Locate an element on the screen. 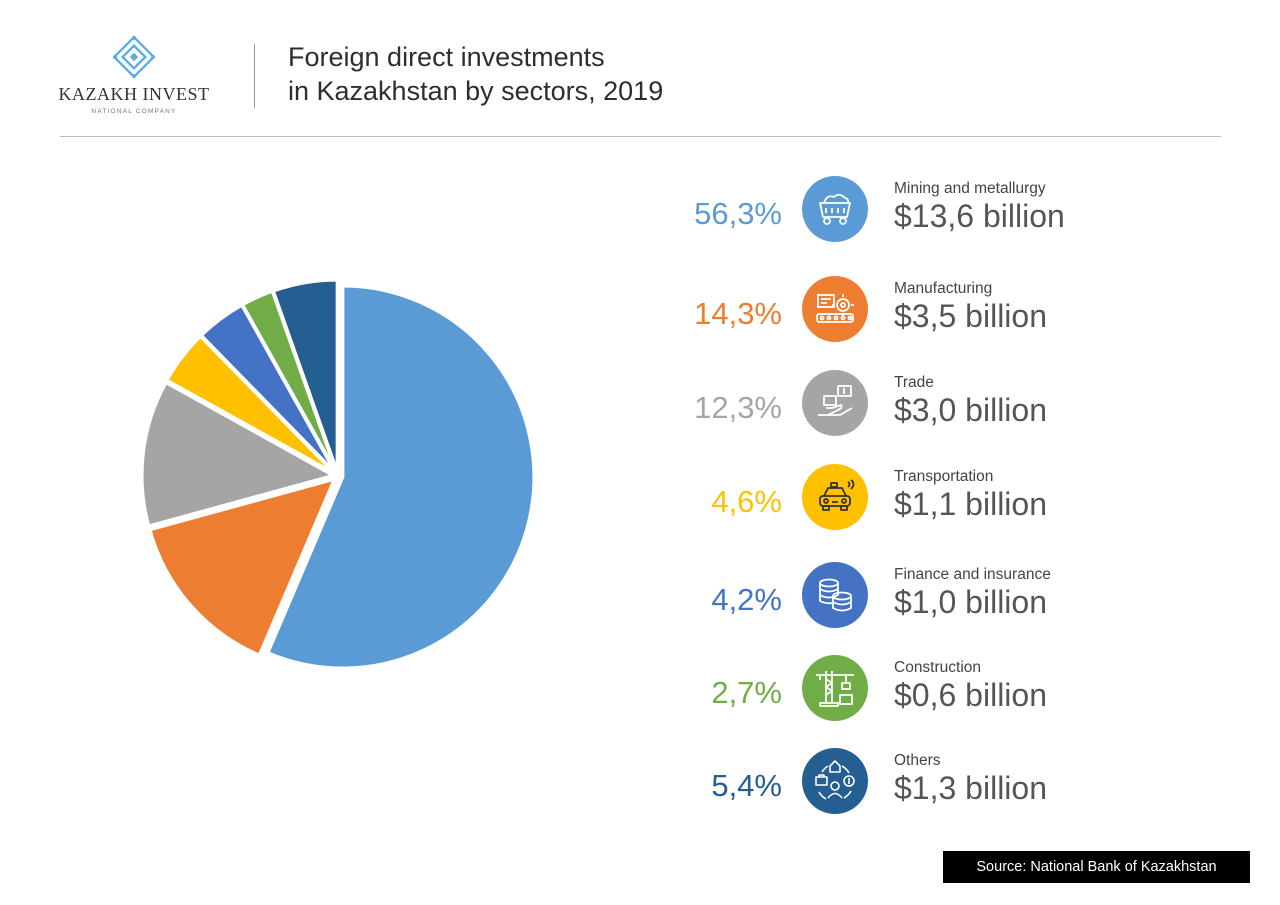  hand-money-icon is located at coordinates (835, 403).